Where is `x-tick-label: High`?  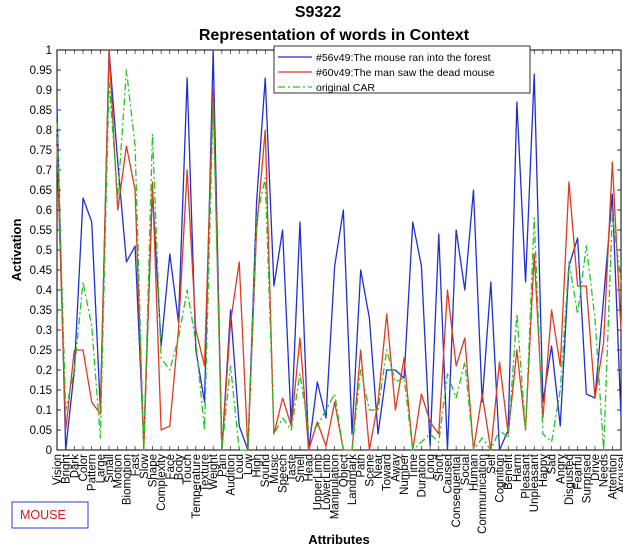 x-tick-label: High is located at coordinates (258, 466).